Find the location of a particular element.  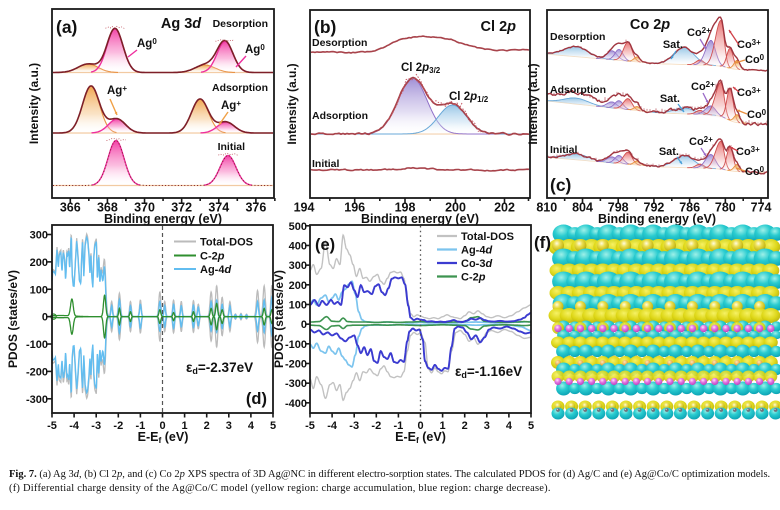

svg-text: (c) is located at coordinates (560, 185).